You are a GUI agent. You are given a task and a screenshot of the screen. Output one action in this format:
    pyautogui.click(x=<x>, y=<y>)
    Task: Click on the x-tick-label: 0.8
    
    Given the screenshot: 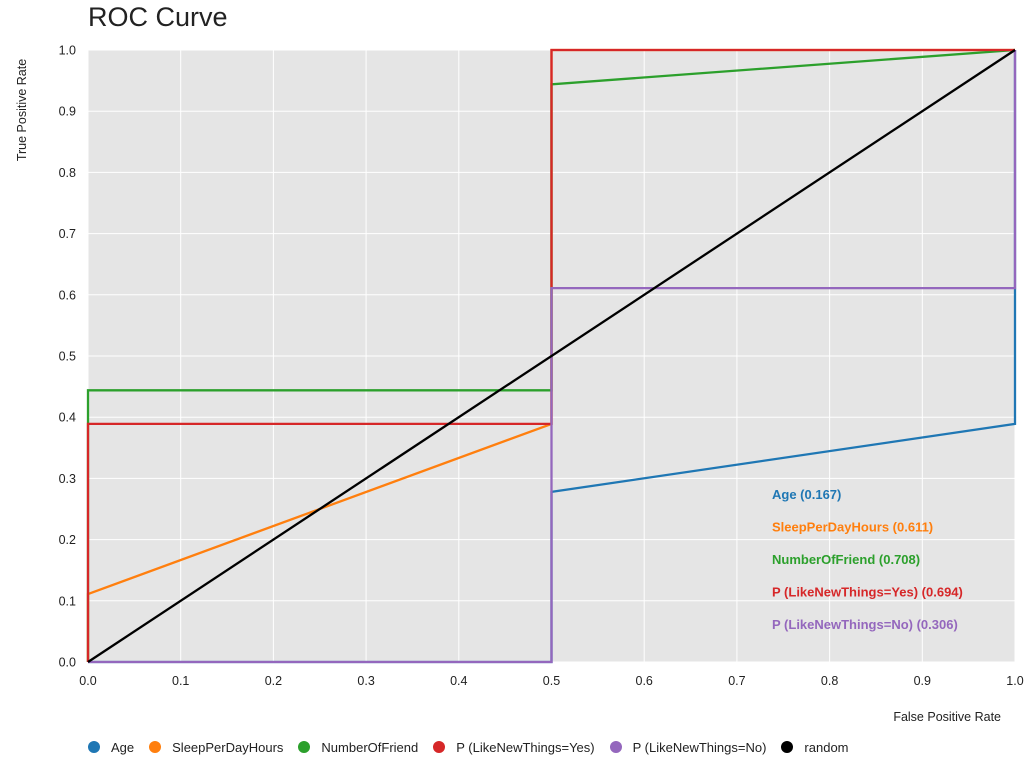 What is the action you would take?
    pyautogui.click(x=829, y=681)
    